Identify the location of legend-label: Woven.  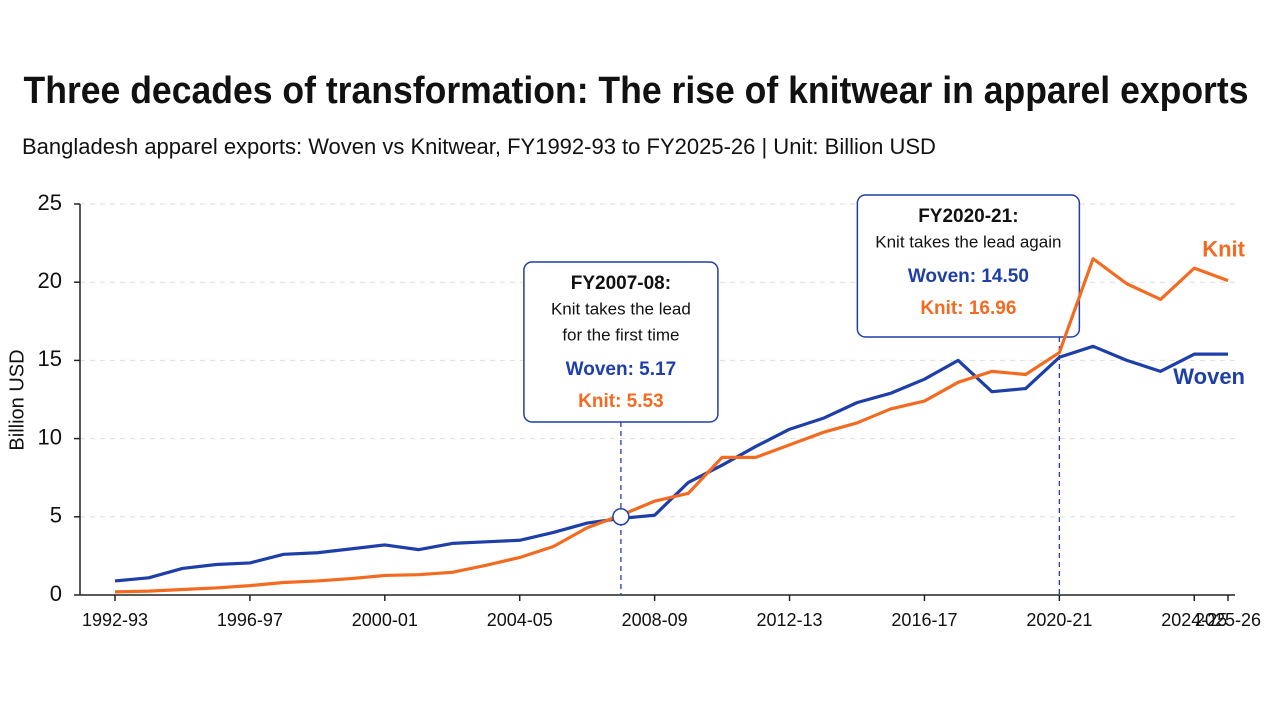
(1209, 376).